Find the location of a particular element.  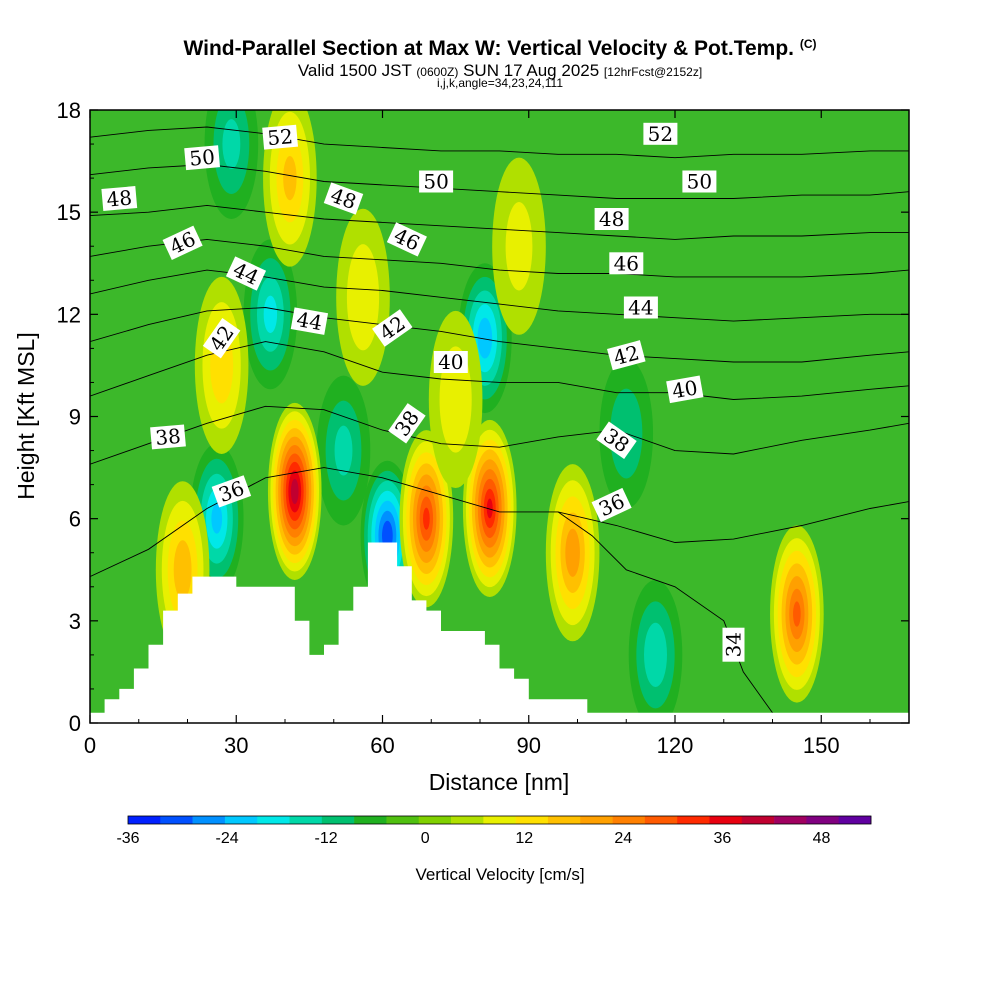

x-tick-label: 60 is located at coordinates (382, 745).